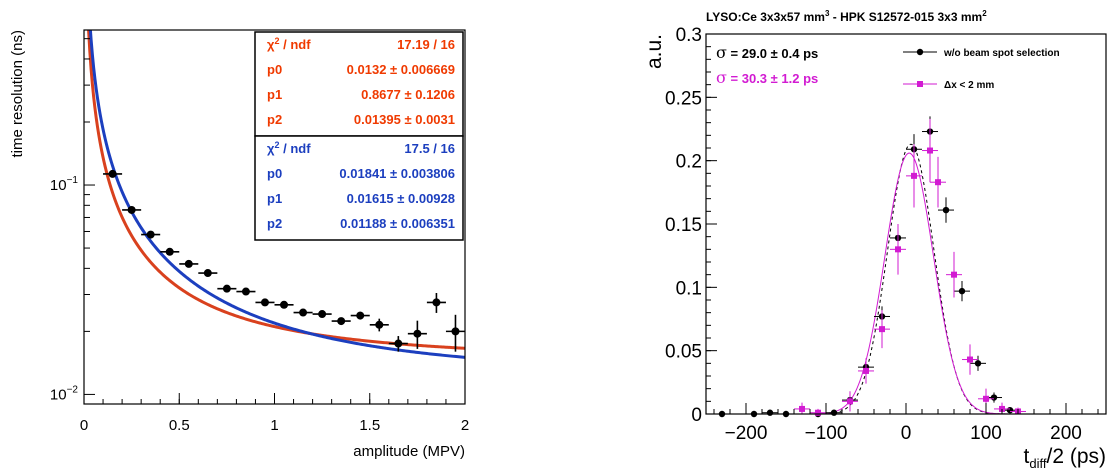 The image size is (1113, 468). Describe the element at coordinates (426, 44) in the screenshot. I see `left-fit-stat-value: 17.19 / 16` at that location.